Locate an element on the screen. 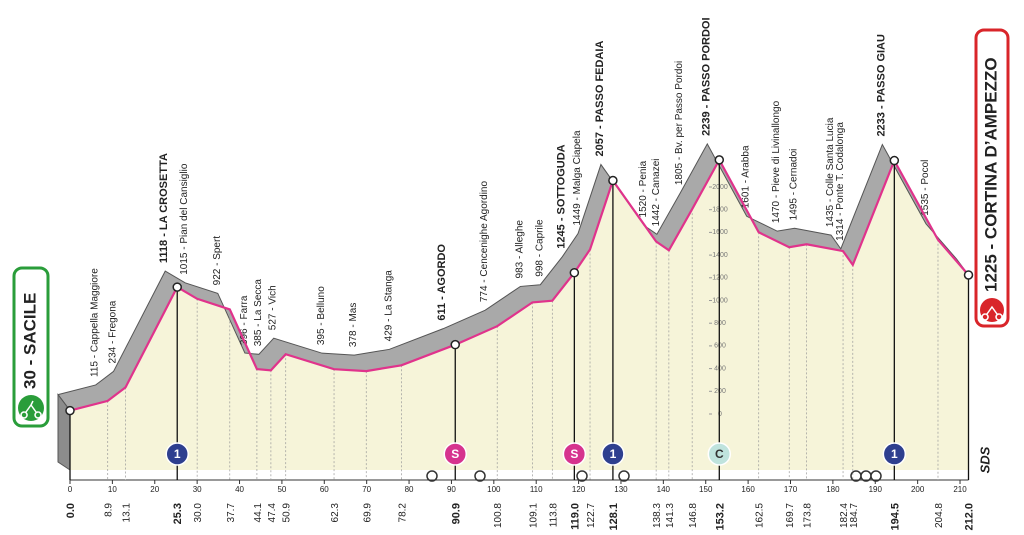 Image resolution: width=1024 pixels, height=535 pixels. distance-label: 122.7 is located at coordinates (591, 515).